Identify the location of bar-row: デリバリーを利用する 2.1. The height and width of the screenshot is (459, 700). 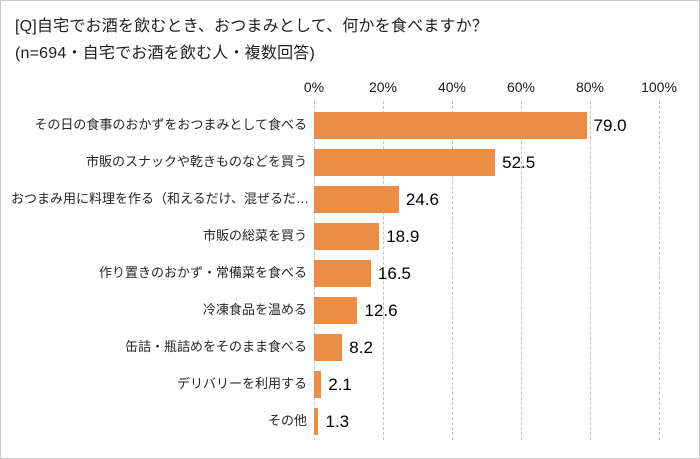
(335, 384).